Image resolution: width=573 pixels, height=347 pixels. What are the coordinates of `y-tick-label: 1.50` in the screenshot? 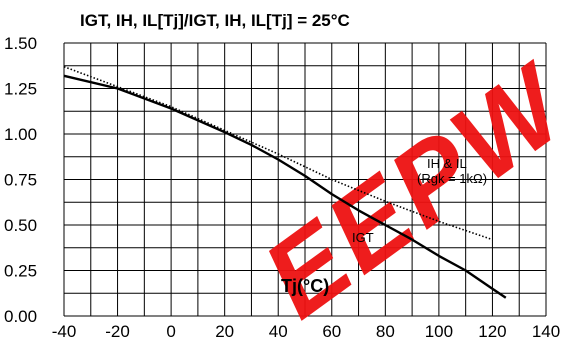 It's located at (20, 43).